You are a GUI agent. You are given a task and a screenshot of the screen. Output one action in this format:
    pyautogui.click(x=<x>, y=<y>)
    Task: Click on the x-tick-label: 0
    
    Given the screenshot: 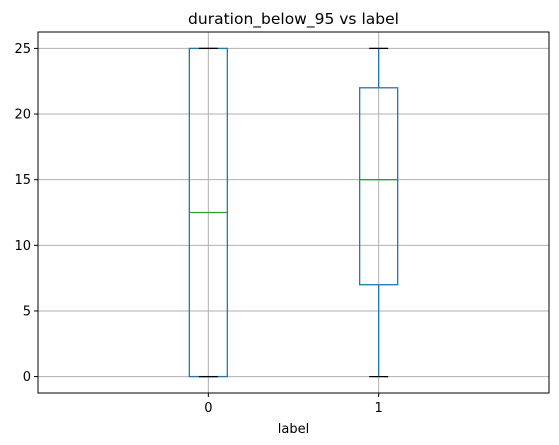 What is the action you would take?
    pyautogui.click(x=208, y=408)
    